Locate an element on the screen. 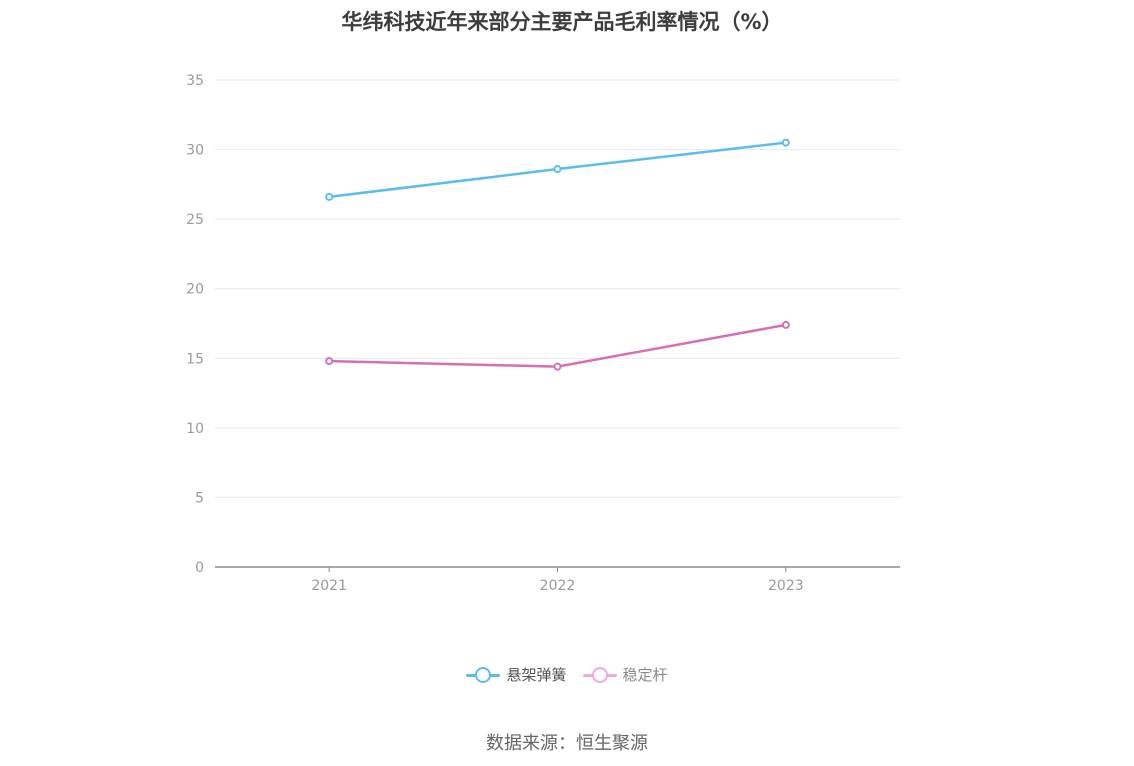  y-tick-label: 15 is located at coordinates (195, 359).